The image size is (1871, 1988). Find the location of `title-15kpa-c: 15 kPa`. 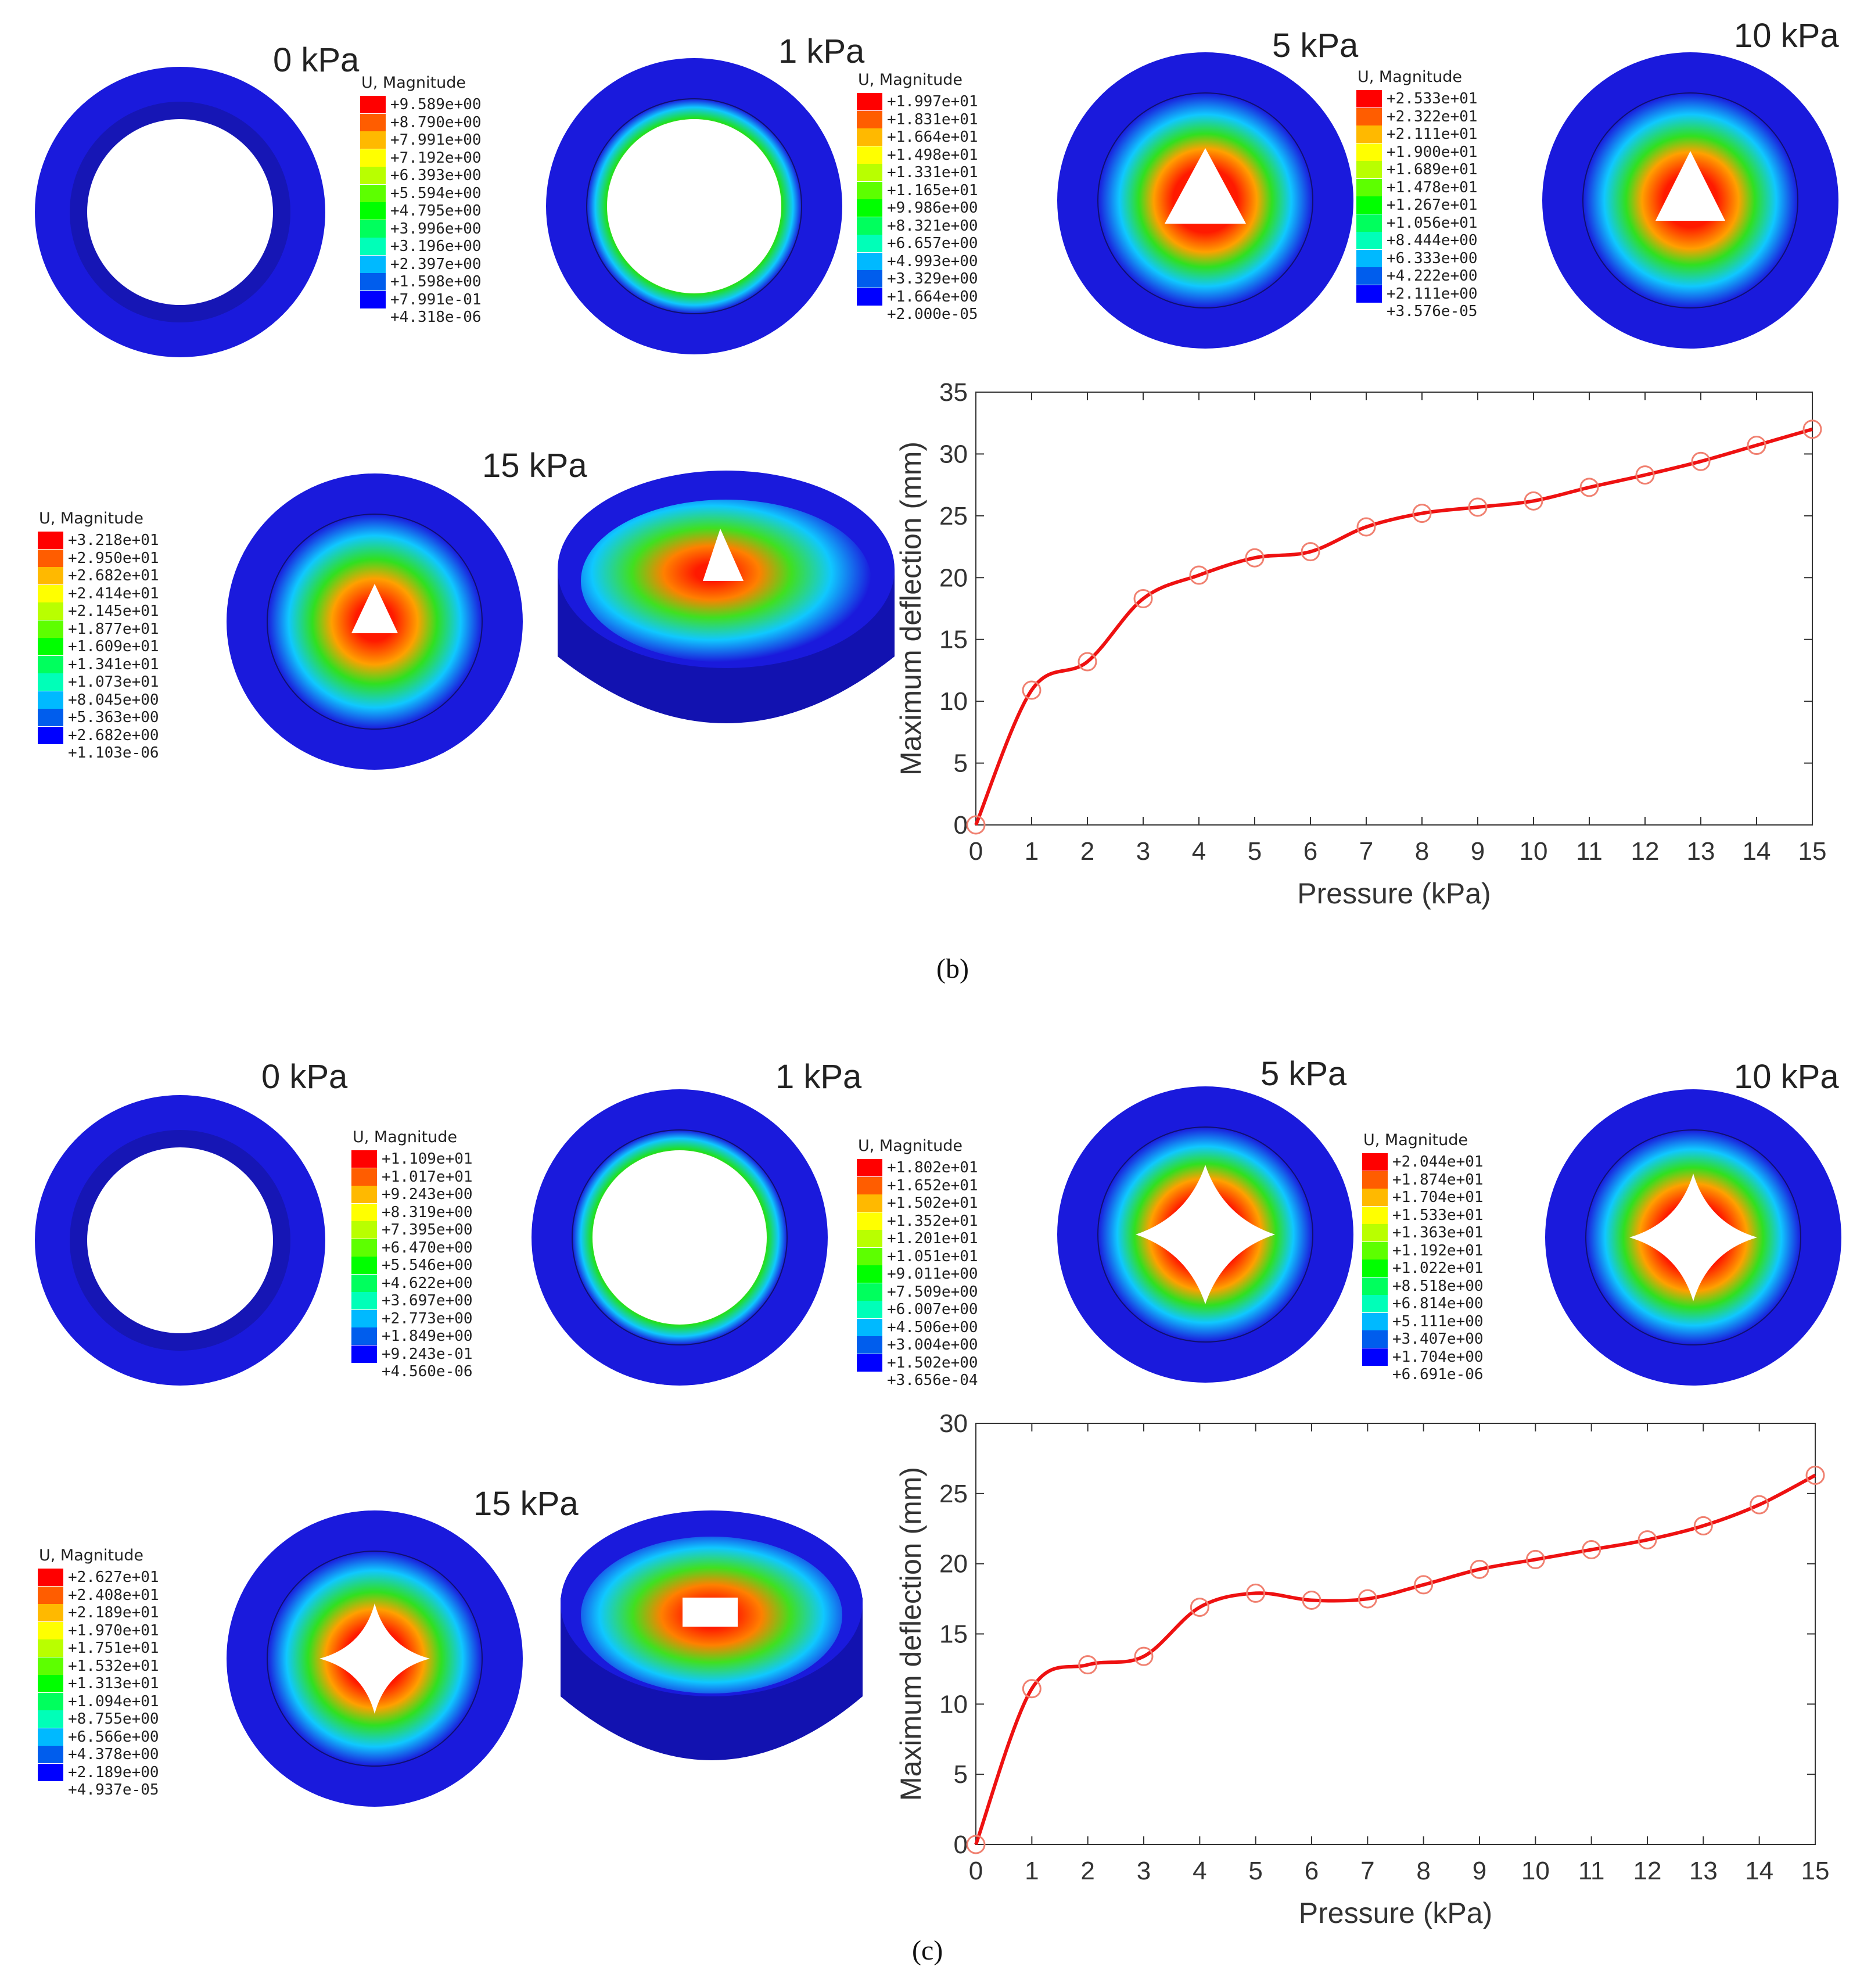

title-15kpa-c: 15 kPa is located at coordinates (526, 1504).